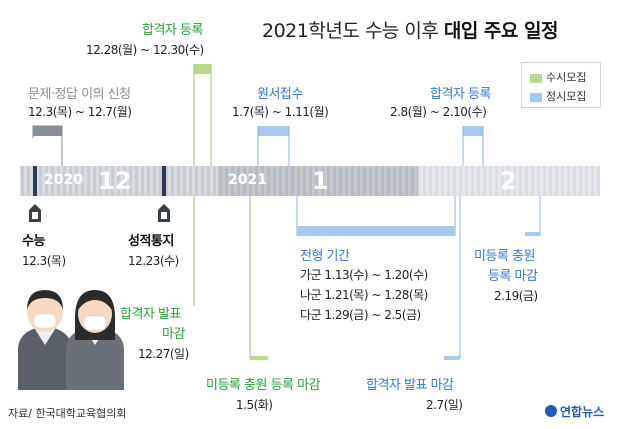 The width and height of the screenshot is (620, 429). What do you see at coordinates (259, 358) in the screenshot?
I see `susi-unreg-tick` at bounding box center [259, 358].